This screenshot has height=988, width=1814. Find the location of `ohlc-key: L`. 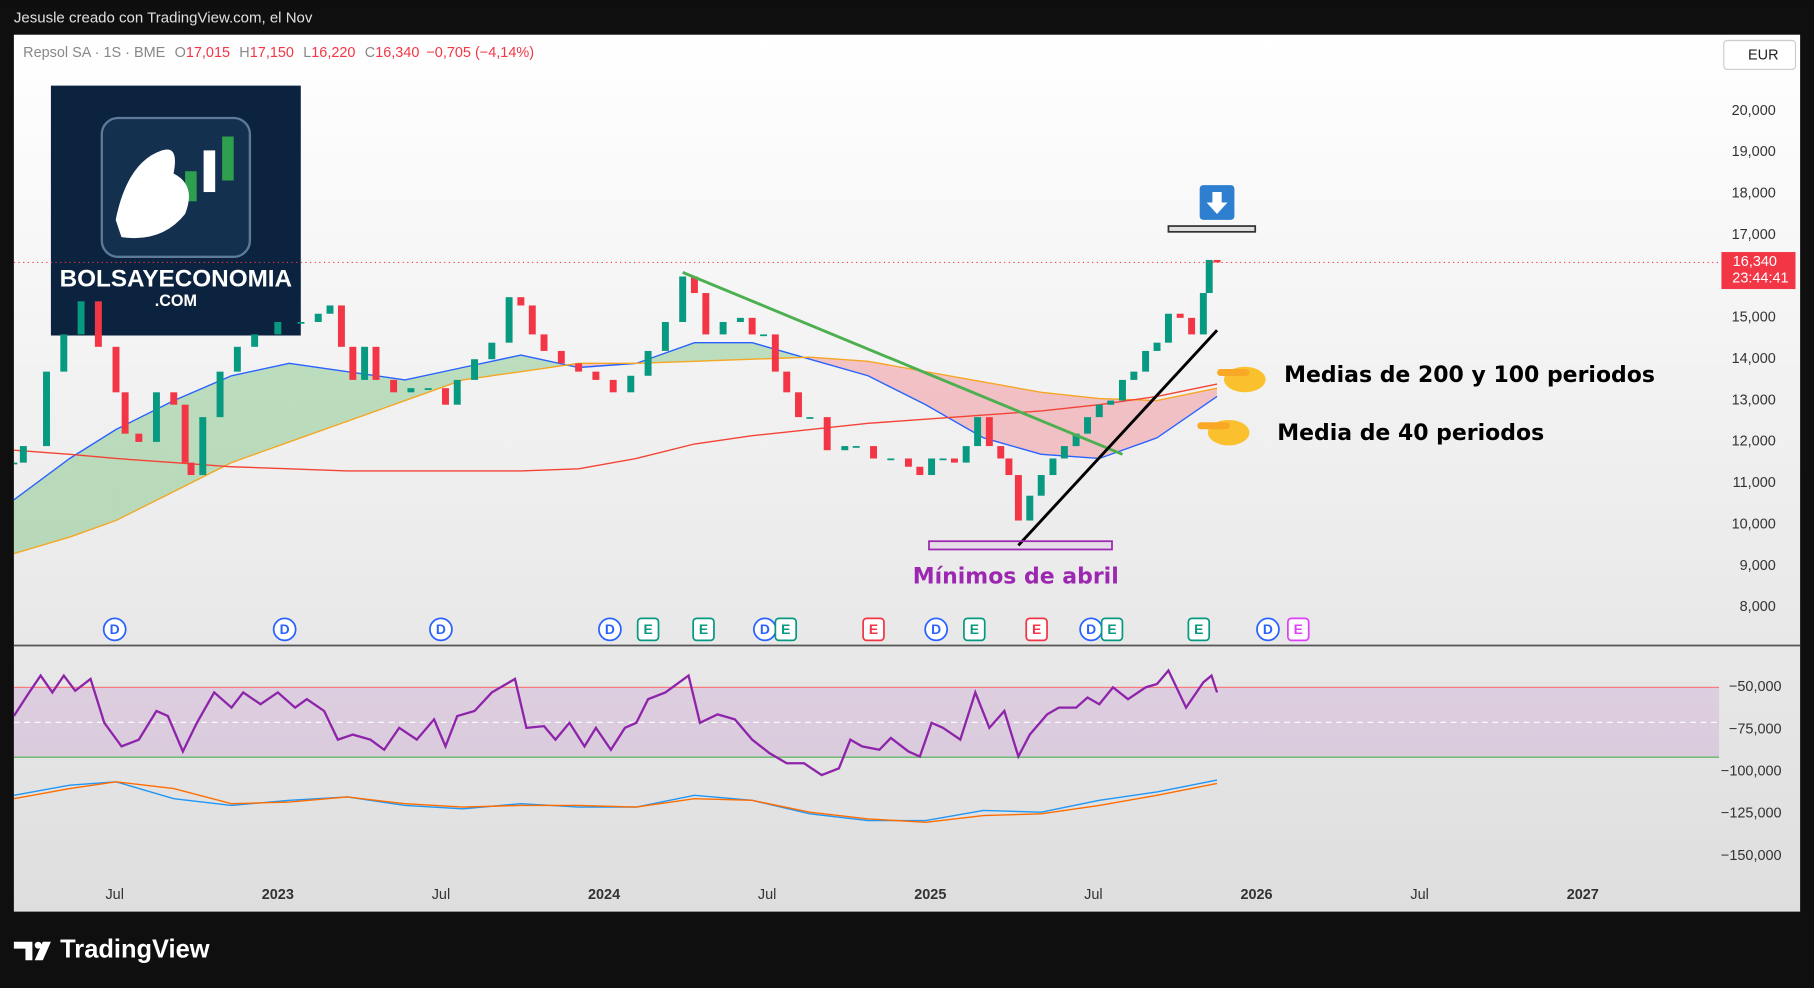

ohlc-key: L is located at coordinates (307, 53).